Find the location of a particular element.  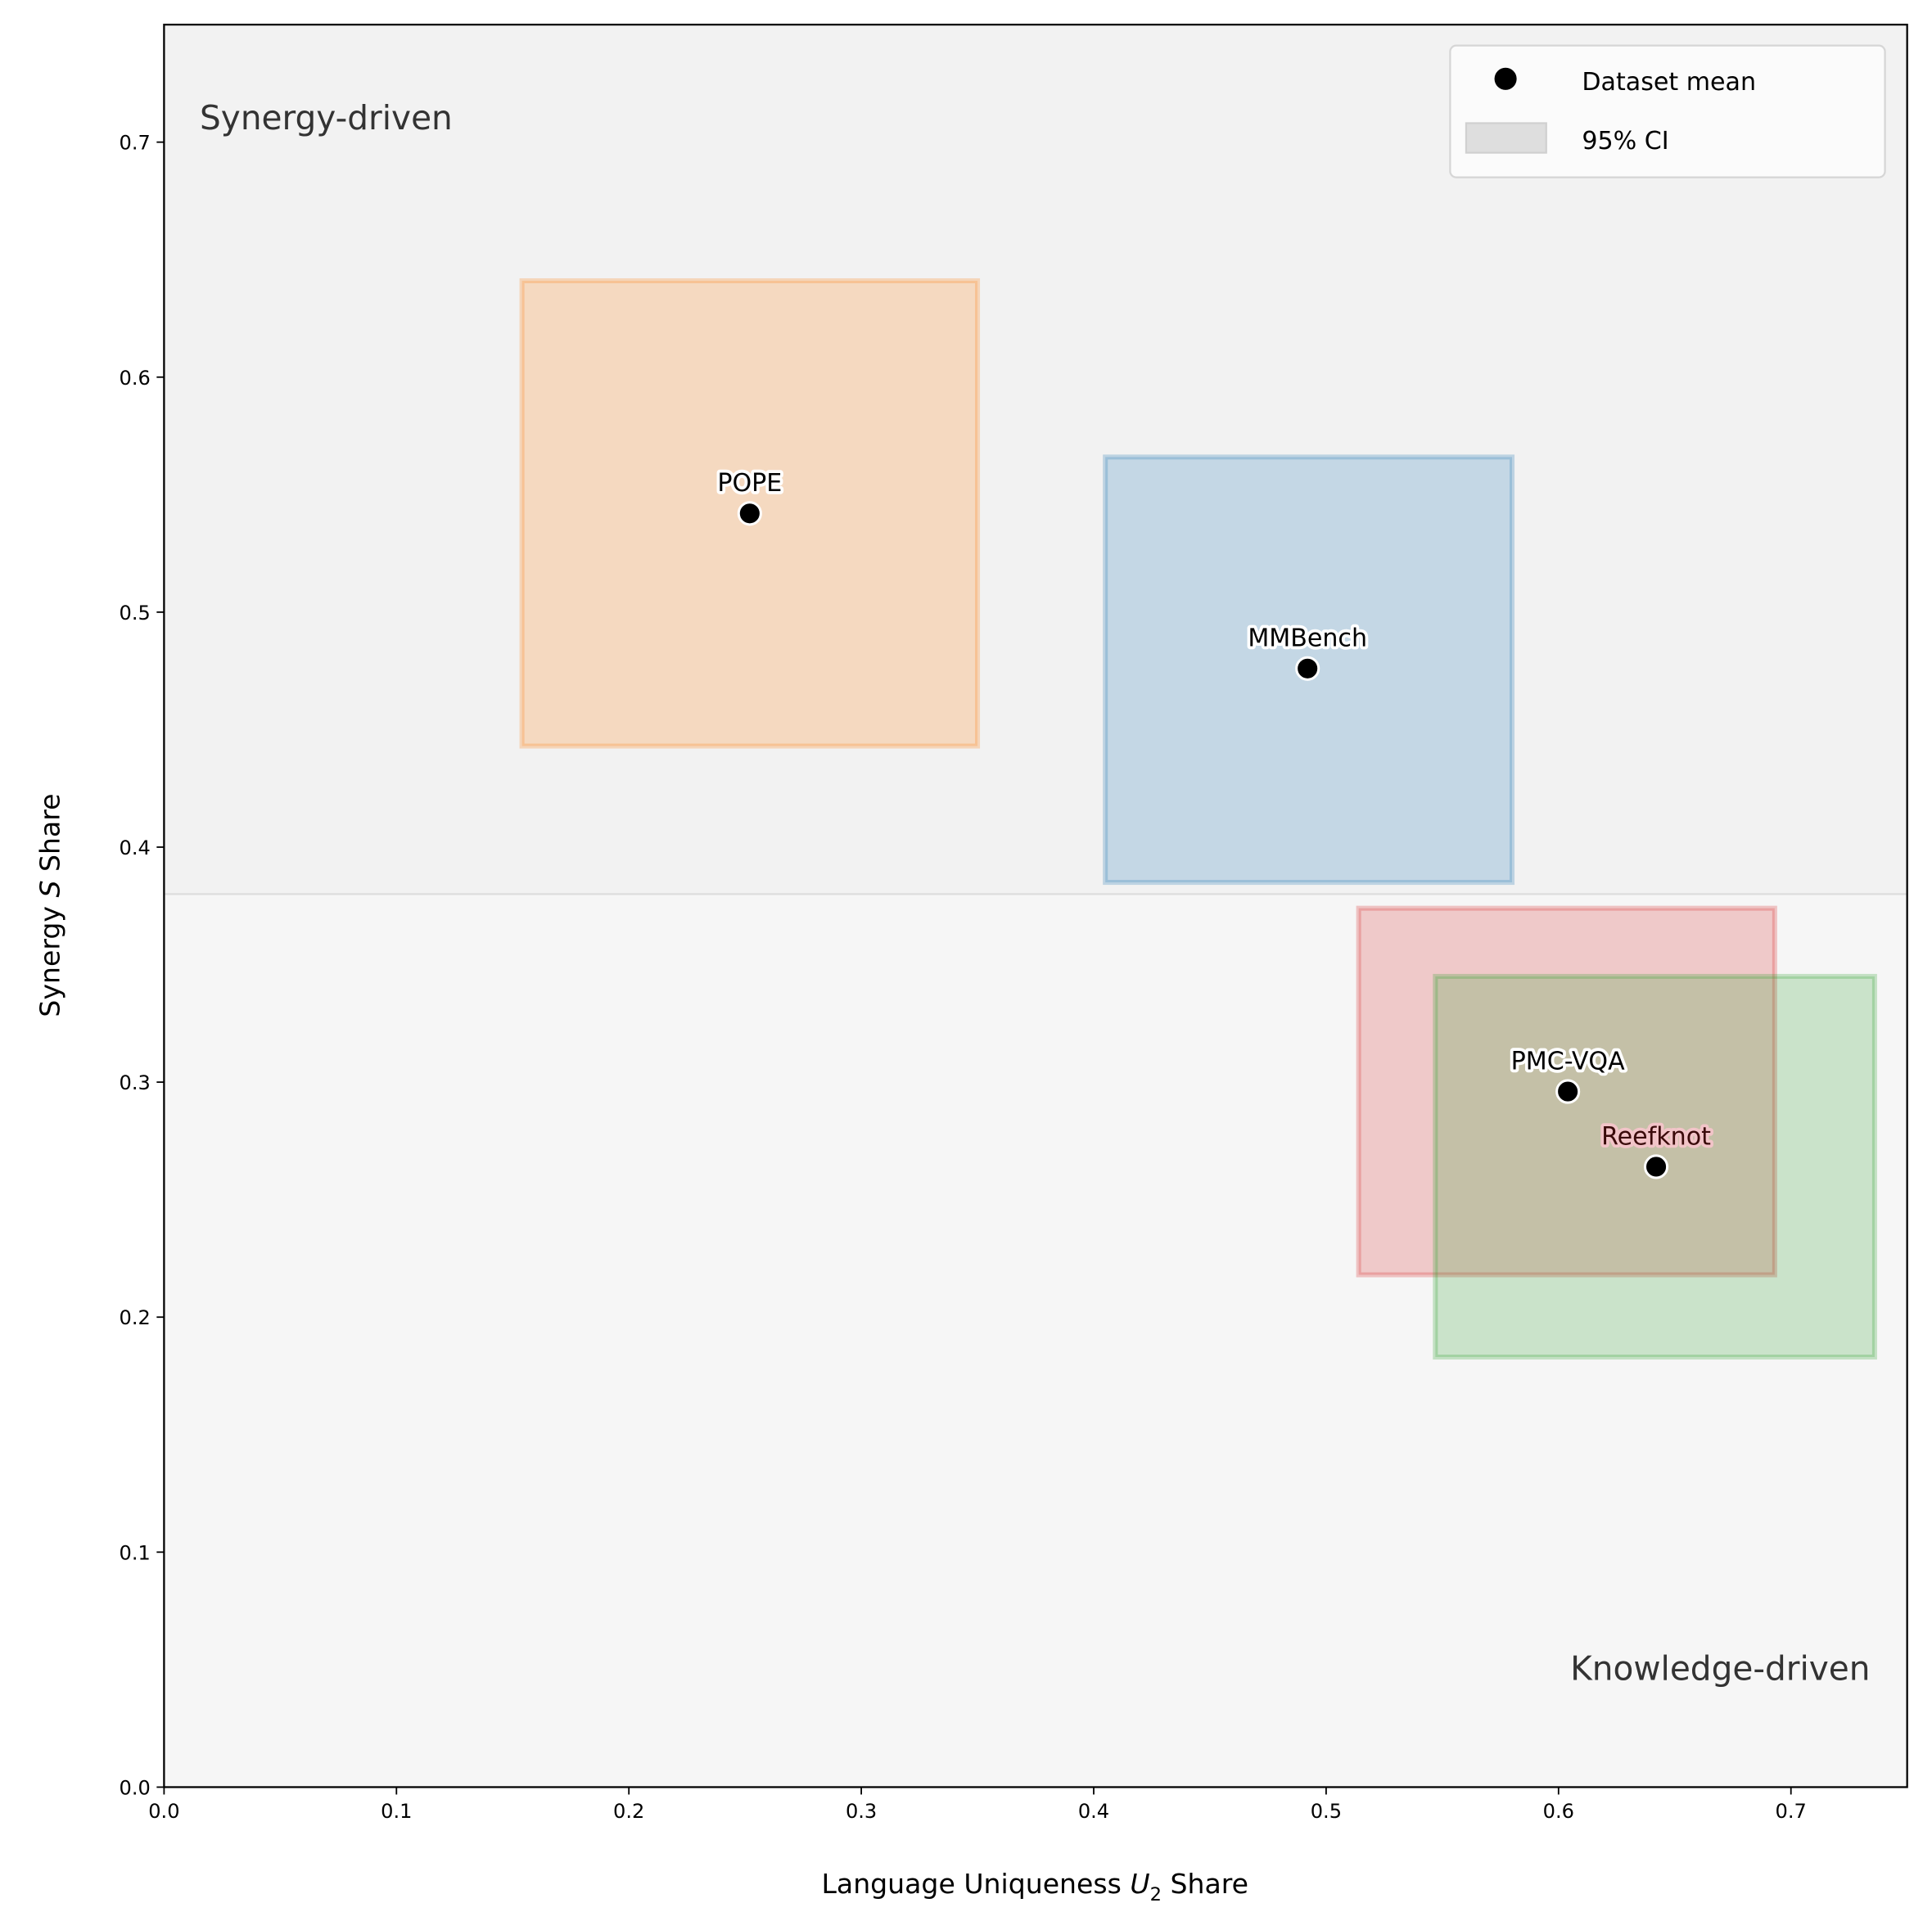

region-label-synergy: Synergy-driven is located at coordinates (326, 118).